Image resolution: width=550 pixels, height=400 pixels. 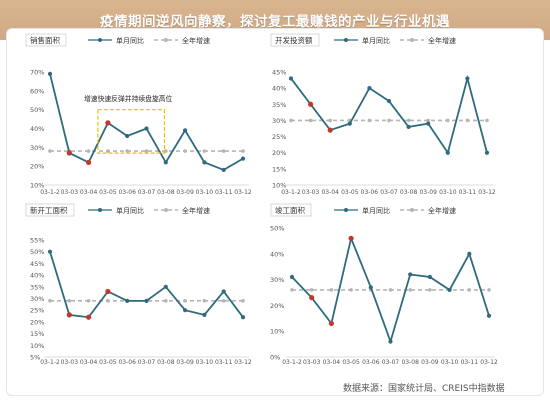 What do you see at coordinates (128, 98) in the screenshot?
I see `chart-annotation: 增速快速反弹并持续盘旋高位` at bounding box center [128, 98].